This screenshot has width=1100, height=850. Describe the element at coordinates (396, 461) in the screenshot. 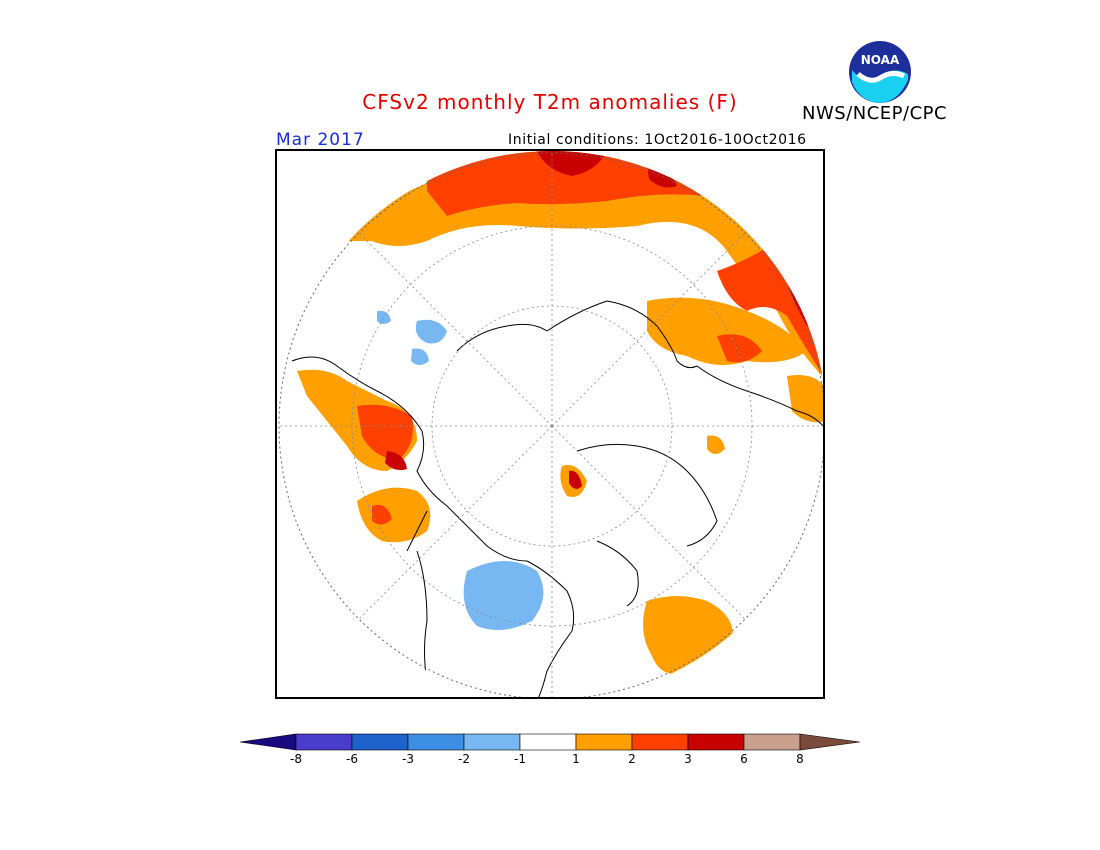

I see `anomaly-darkred-west` at that location.